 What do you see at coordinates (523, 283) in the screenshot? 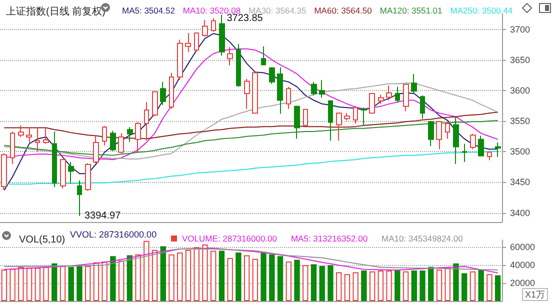
I see `y-tick-label: 20000` at bounding box center [523, 283].